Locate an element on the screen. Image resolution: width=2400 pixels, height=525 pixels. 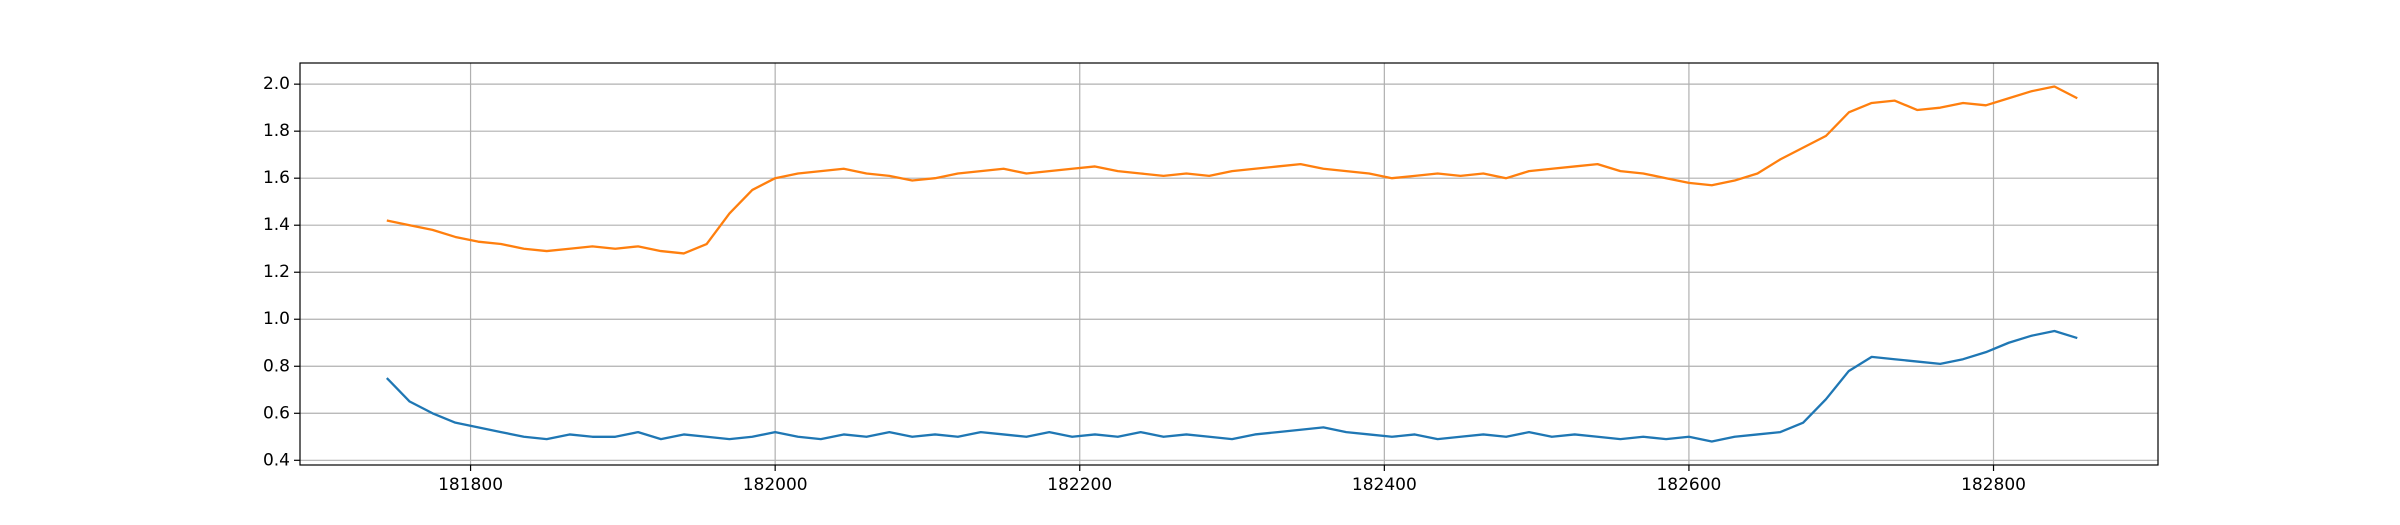
y-tick-label: 2.0 is located at coordinates (276, 84).